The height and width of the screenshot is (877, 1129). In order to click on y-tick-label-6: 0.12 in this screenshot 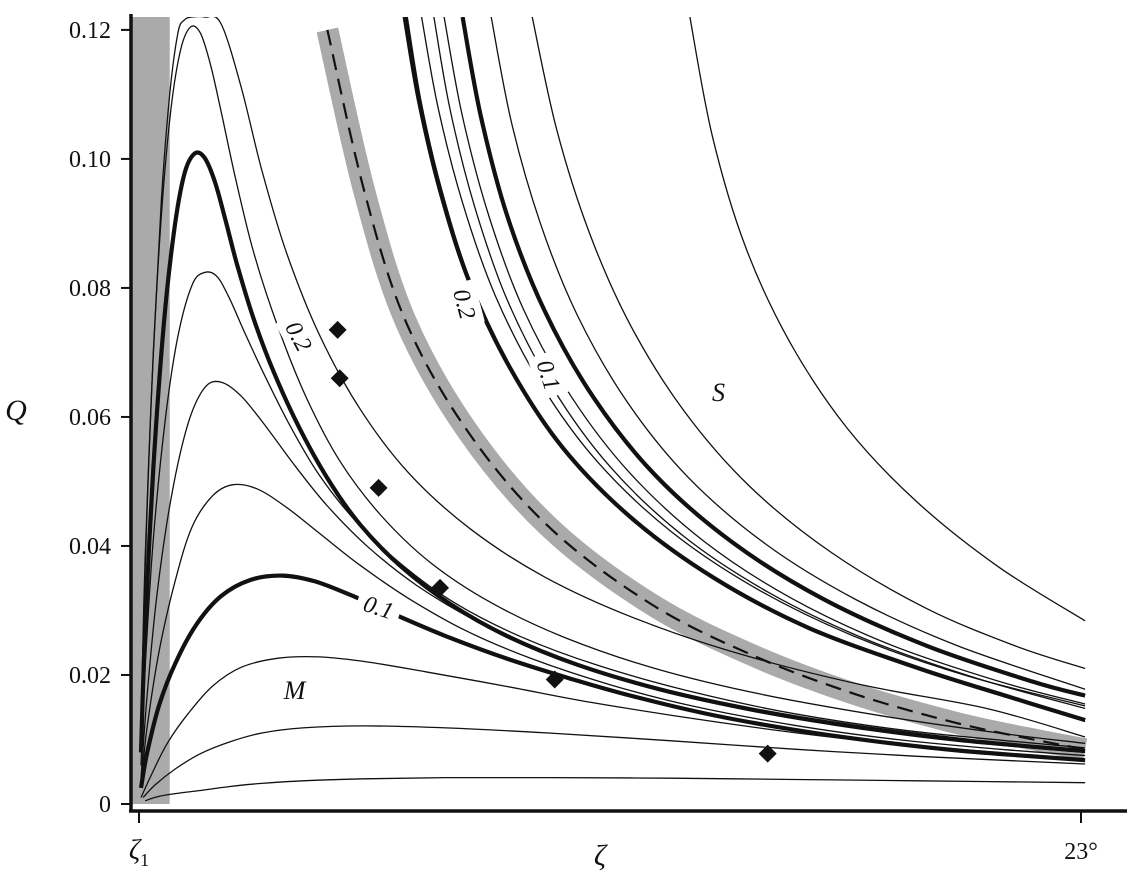, I will do `click(90, 31)`.